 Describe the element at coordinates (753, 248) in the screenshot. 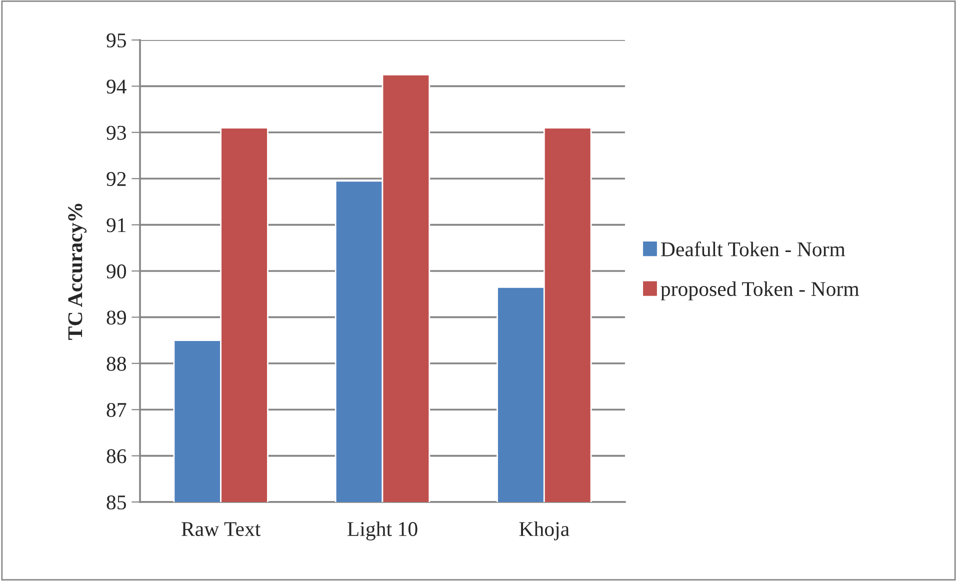

I see `legend-label: Deafult Token - Norm` at that location.